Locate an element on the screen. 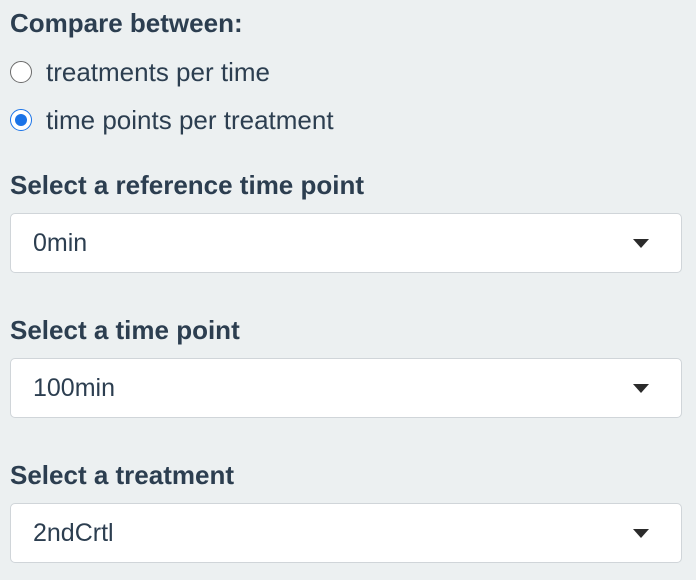 The image size is (696, 580). treatment-select: 2ndCrtl is located at coordinates (346, 533).